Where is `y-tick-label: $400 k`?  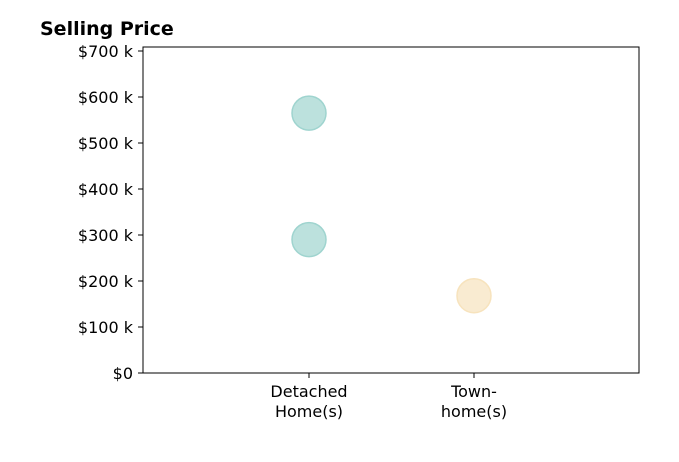
y-tick-label: $400 k is located at coordinates (106, 189).